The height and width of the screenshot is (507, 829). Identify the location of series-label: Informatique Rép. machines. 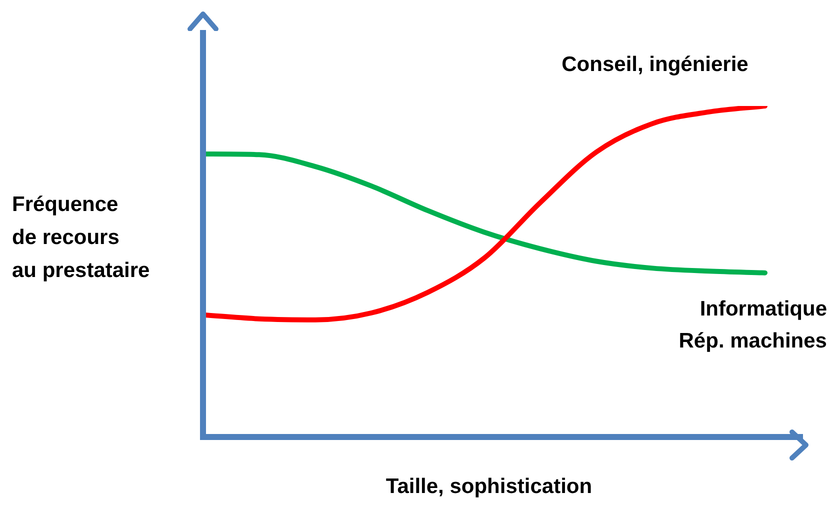
(752, 325).